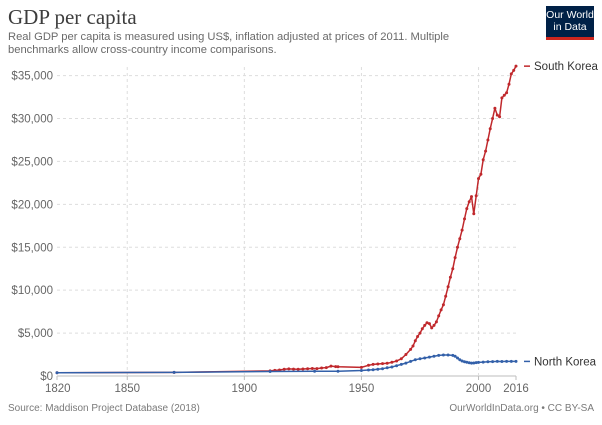 The height and width of the screenshot is (425, 602). I want to click on our-world-in-data-logo: Our World in Data, so click(570, 23).